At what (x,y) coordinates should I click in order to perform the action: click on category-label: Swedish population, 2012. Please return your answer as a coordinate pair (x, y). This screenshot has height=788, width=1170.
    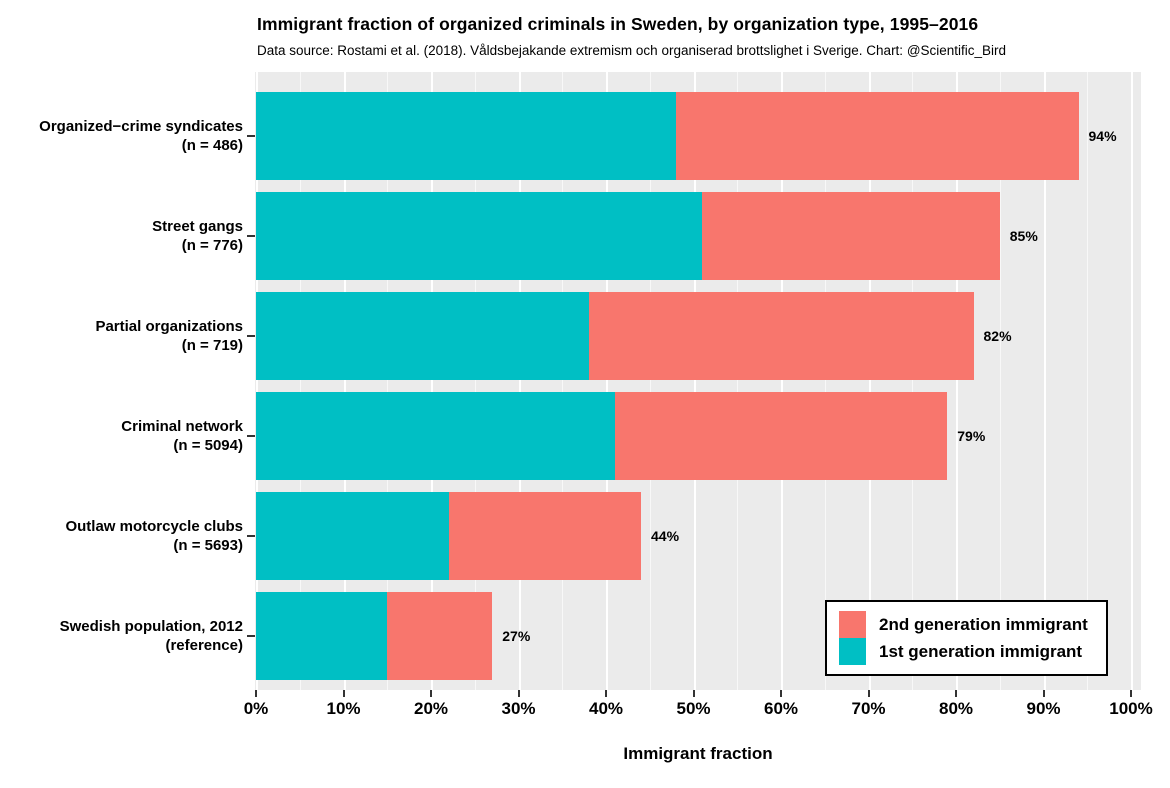
    Looking at the image, I should click on (151, 626).